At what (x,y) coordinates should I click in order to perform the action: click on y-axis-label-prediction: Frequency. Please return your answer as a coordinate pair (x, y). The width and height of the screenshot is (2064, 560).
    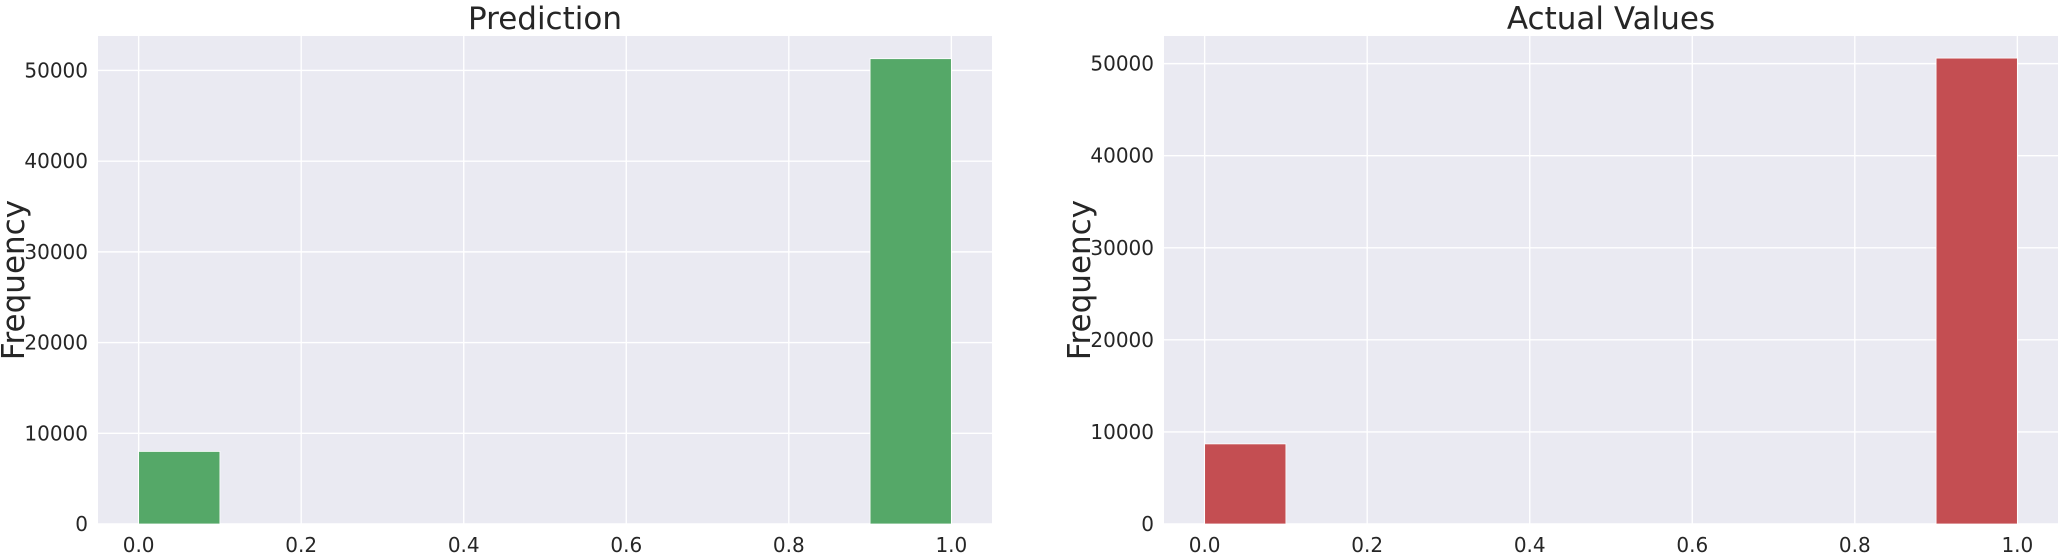
    Looking at the image, I should click on (16, 280).